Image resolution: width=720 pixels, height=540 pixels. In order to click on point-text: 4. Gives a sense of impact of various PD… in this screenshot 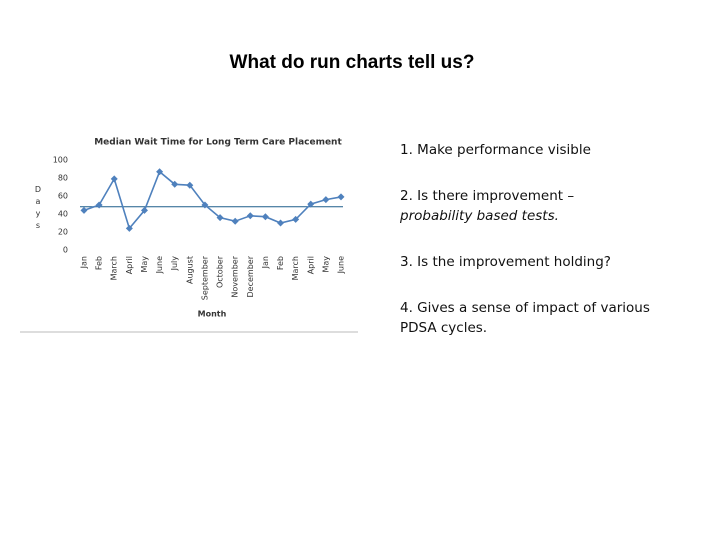, I will do `click(525, 318)`.